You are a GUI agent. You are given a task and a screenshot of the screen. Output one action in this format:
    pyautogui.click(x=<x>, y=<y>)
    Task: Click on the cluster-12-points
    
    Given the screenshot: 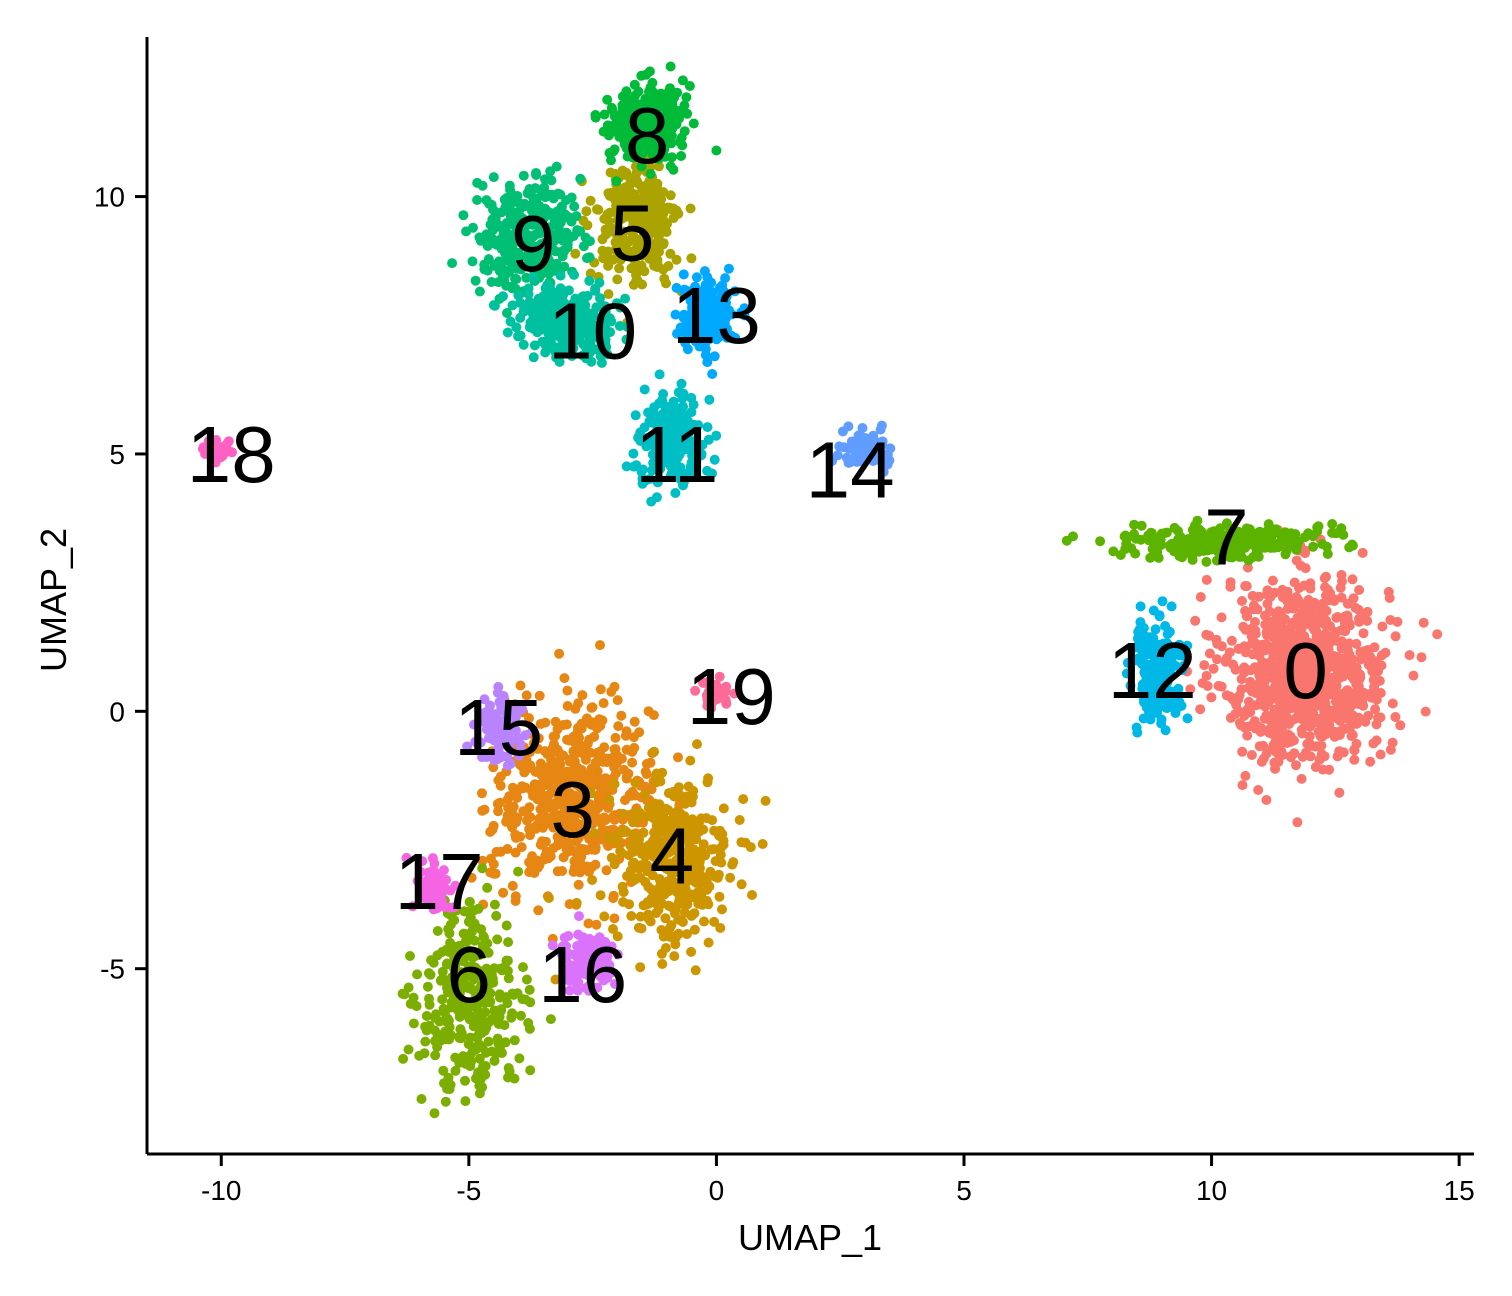 What is the action you would take?
    pyautogui.click(x=1157, y=667)
    